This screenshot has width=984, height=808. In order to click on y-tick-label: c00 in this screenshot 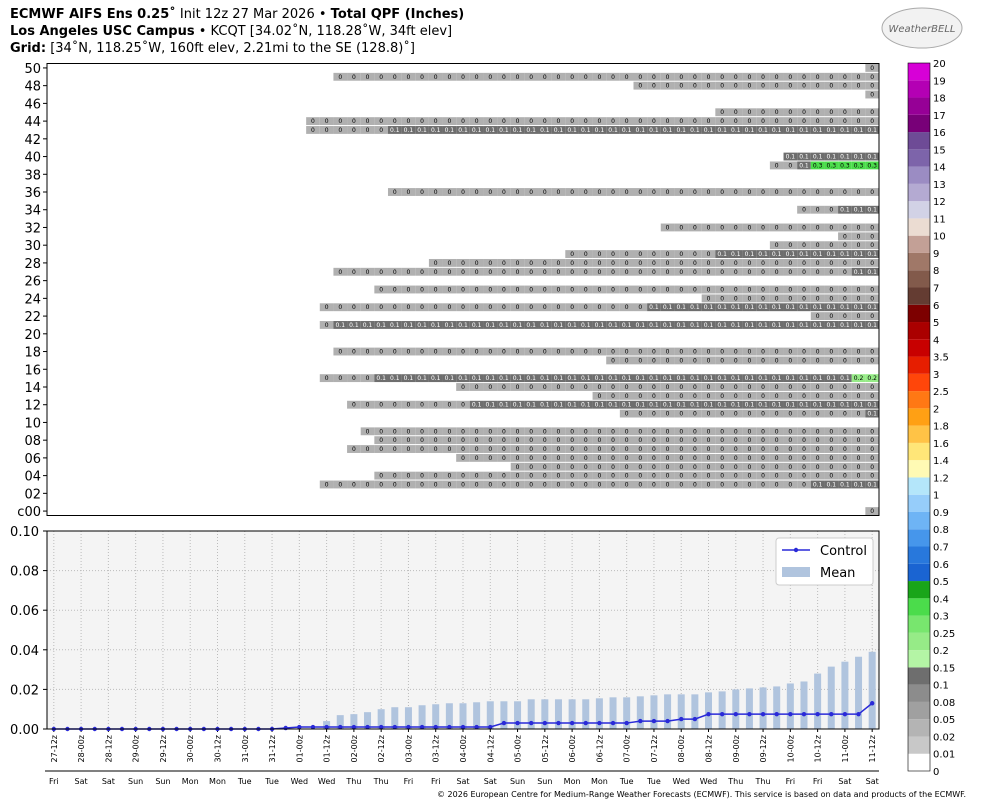, I will do `click(29, 512)`.